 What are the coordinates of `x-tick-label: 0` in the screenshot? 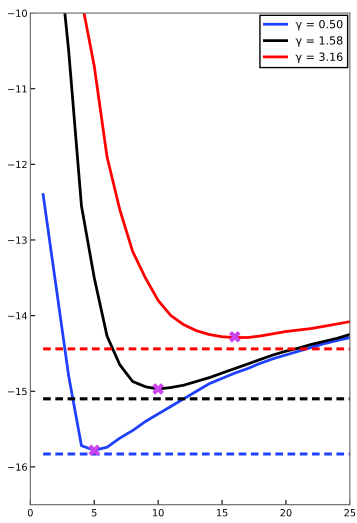 It's located at (30, 512).